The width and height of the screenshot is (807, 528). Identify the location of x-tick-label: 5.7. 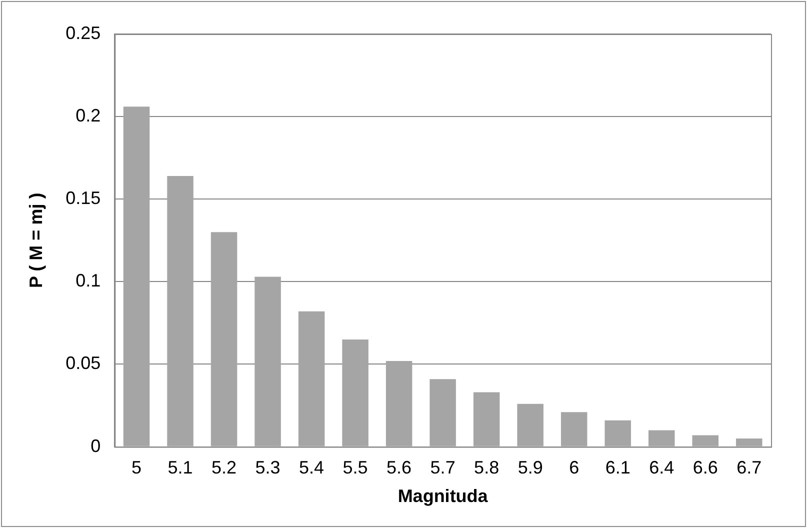
(443, 468).